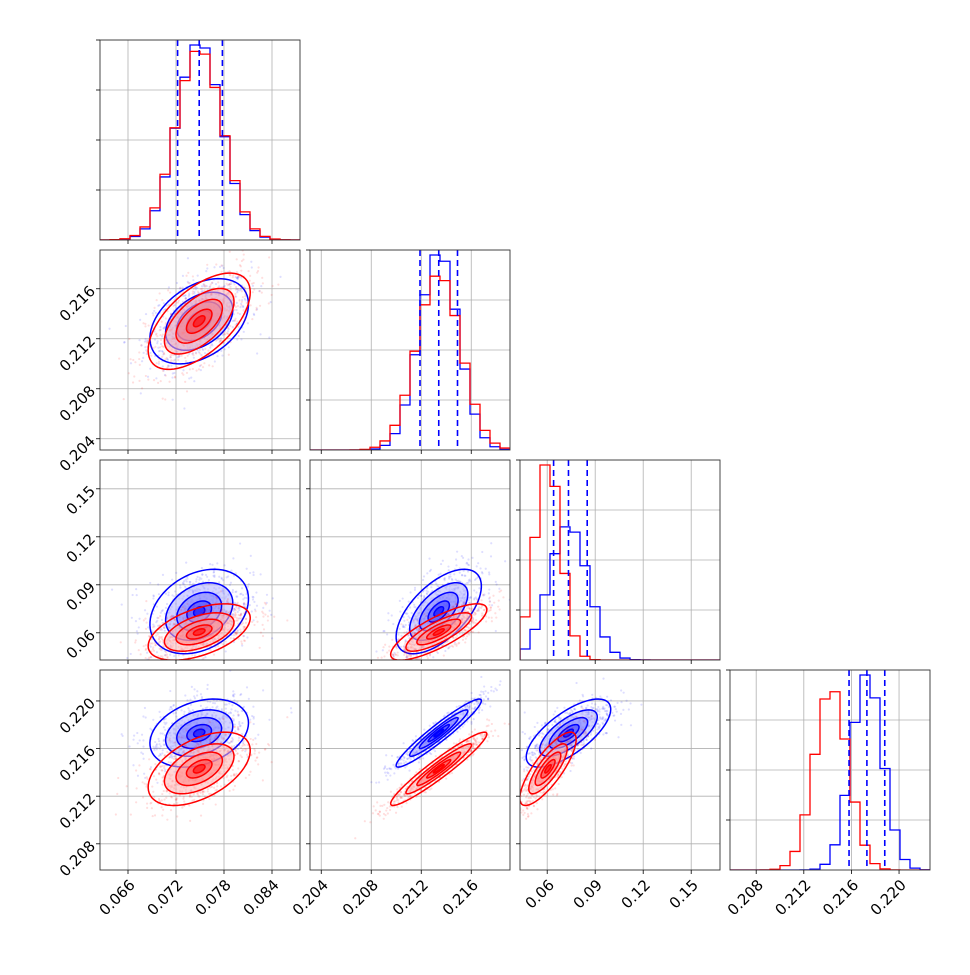  What do you see at coordinates (81, 500) in the screenshot?
I see `y-tick-label: 0.15` at bounding box center [81, 500].